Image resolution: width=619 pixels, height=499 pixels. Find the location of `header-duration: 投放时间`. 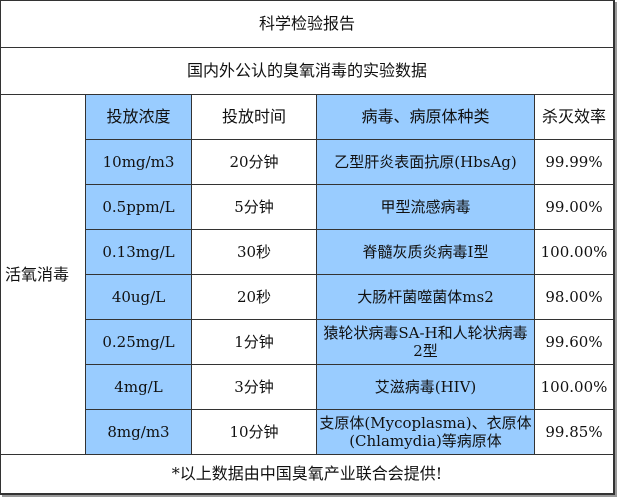

header-duration: 投放时间 is located at coordinates (254, 117).